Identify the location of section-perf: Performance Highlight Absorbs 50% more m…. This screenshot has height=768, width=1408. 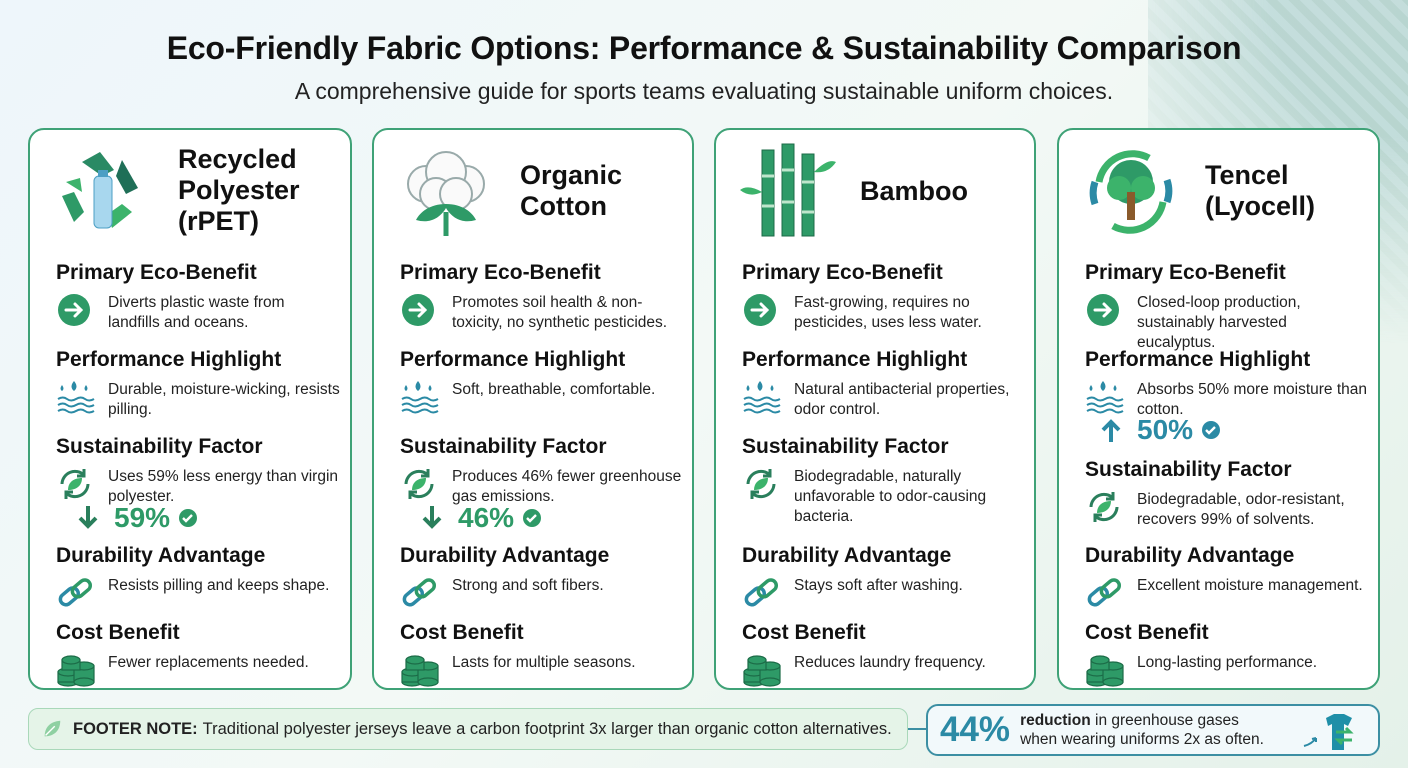
(1226, 383).